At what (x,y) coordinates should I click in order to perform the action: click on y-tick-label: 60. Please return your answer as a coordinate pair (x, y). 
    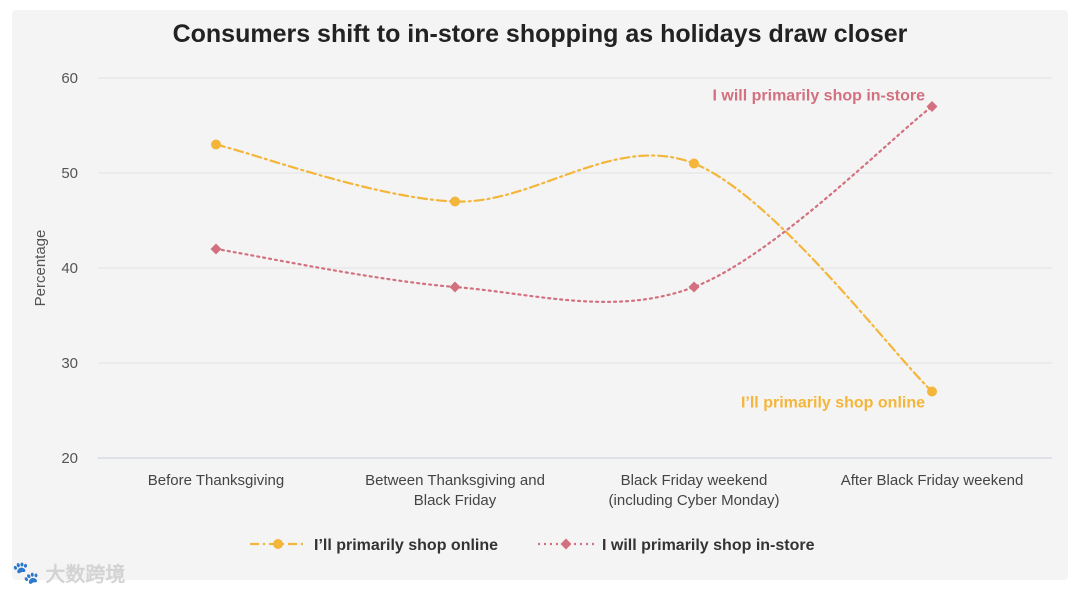
    Looking at the image, I should click on (69, 78).